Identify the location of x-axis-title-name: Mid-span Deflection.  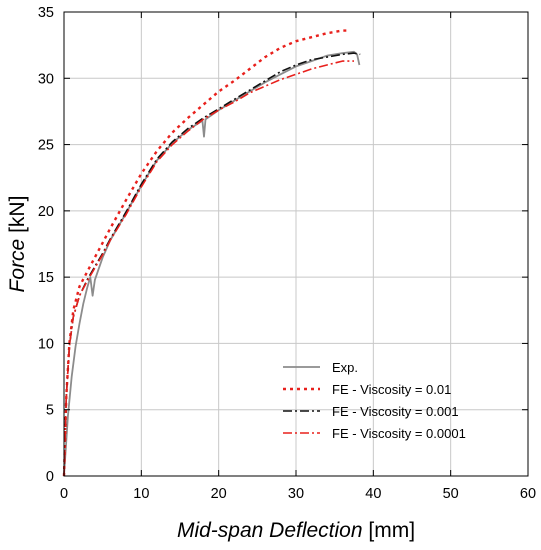
(270, 530).